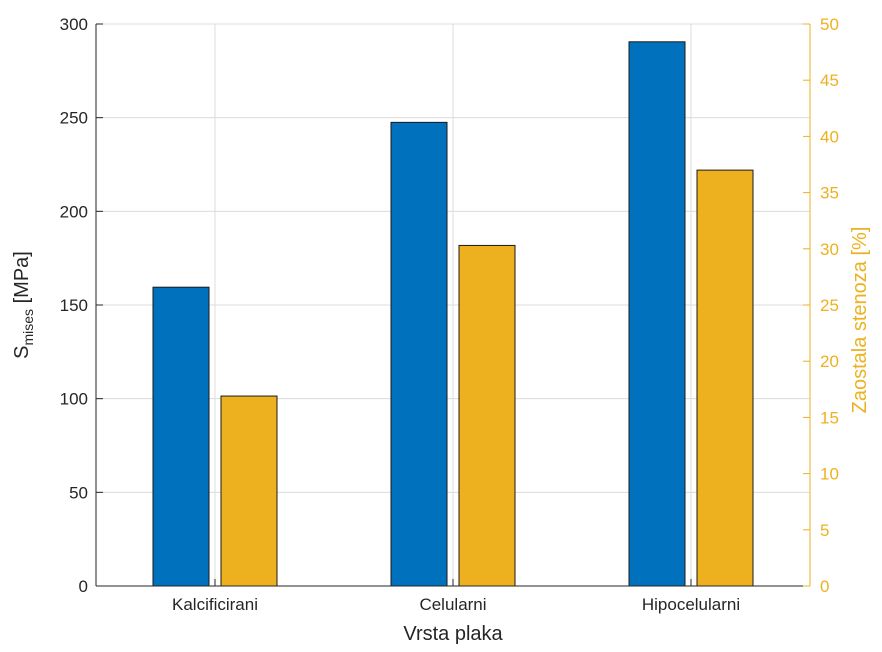 The height and width of the screenshot is (652, 882). What do you see at coordinates (78, 492) in the screenshot?
I see `left-tick-label: 50` at bounding box center [78, 492].